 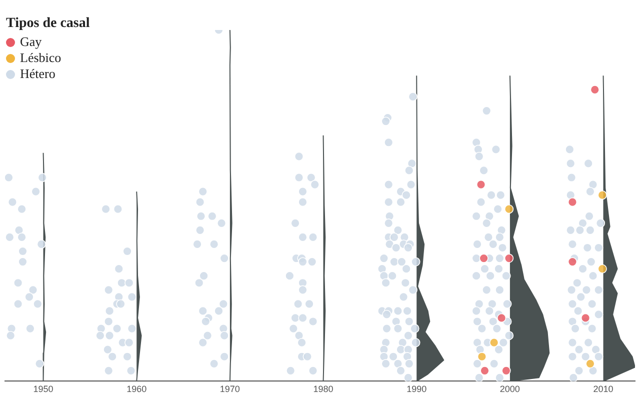 What do you see at coordinates (323, 389) in the screenshot?
I see `x-tick-label: 1980` at bounding box center [323, 389].